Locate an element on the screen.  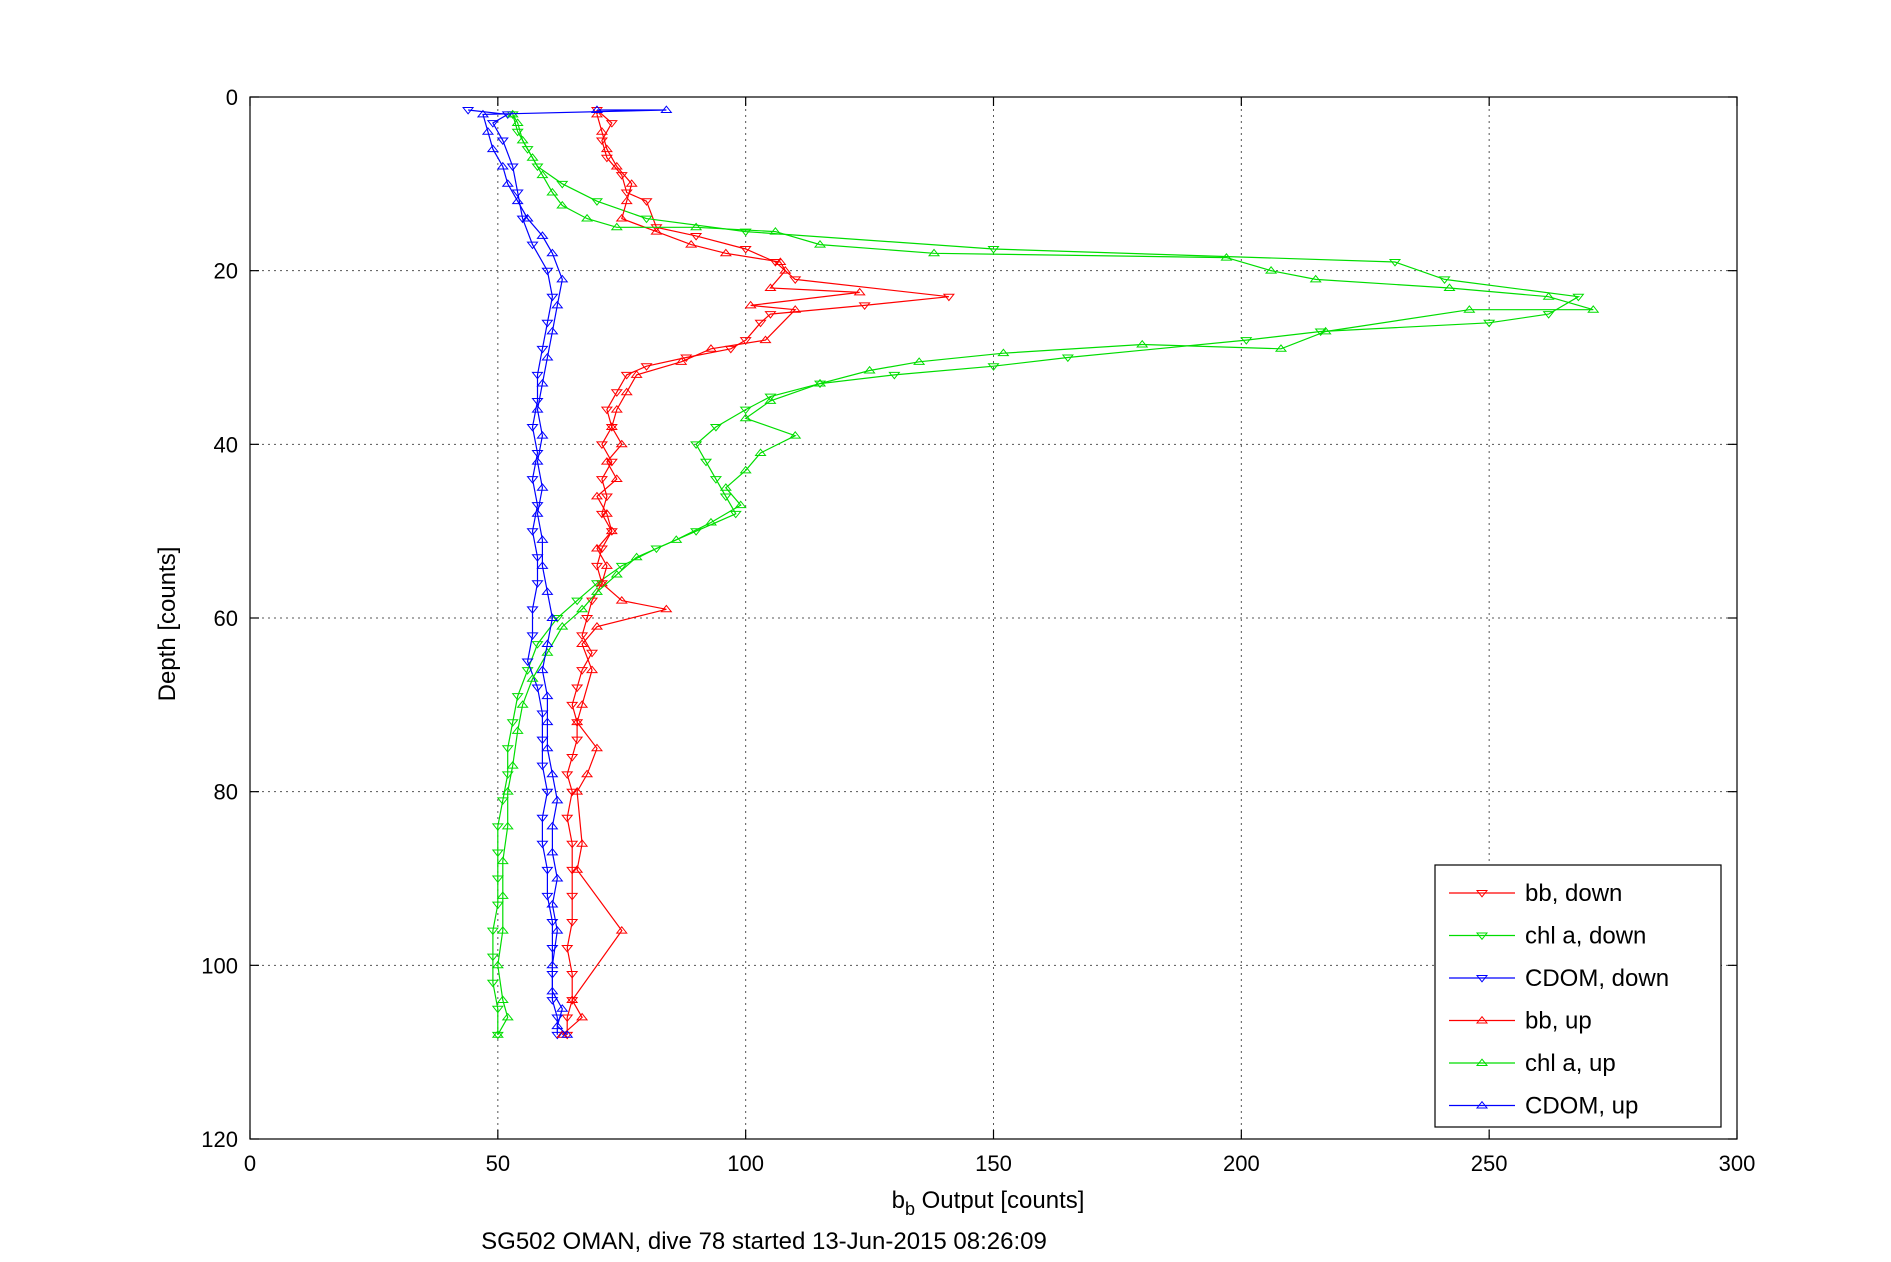
legend-item: CDOM, up is located at coordinates (1543, 1106).